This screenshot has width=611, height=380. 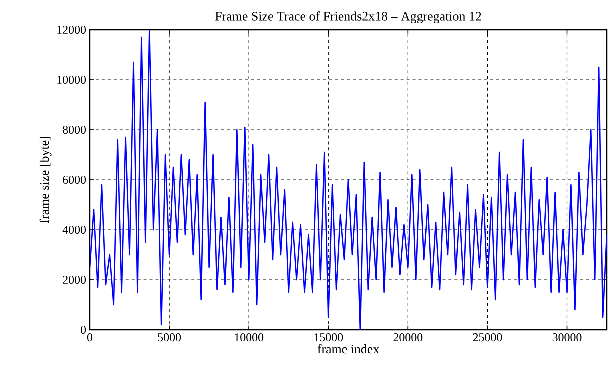 I want to click on y-tick-label: 10000, so click(x=72, y=80).